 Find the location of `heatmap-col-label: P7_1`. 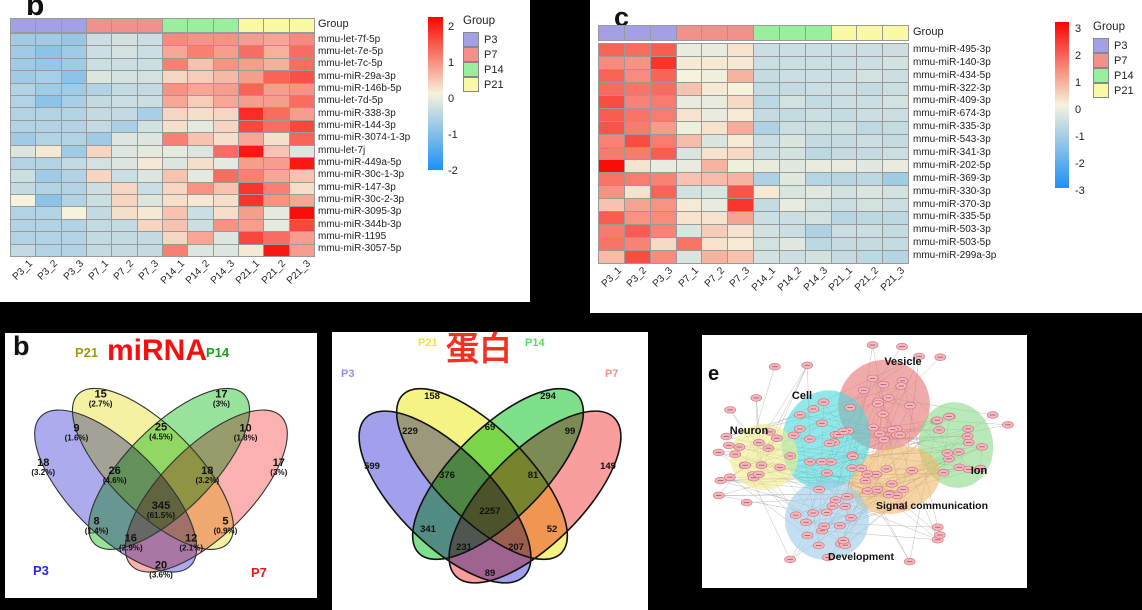

heatmap-col-label: P7_1 is located at coordinates (688, 277).